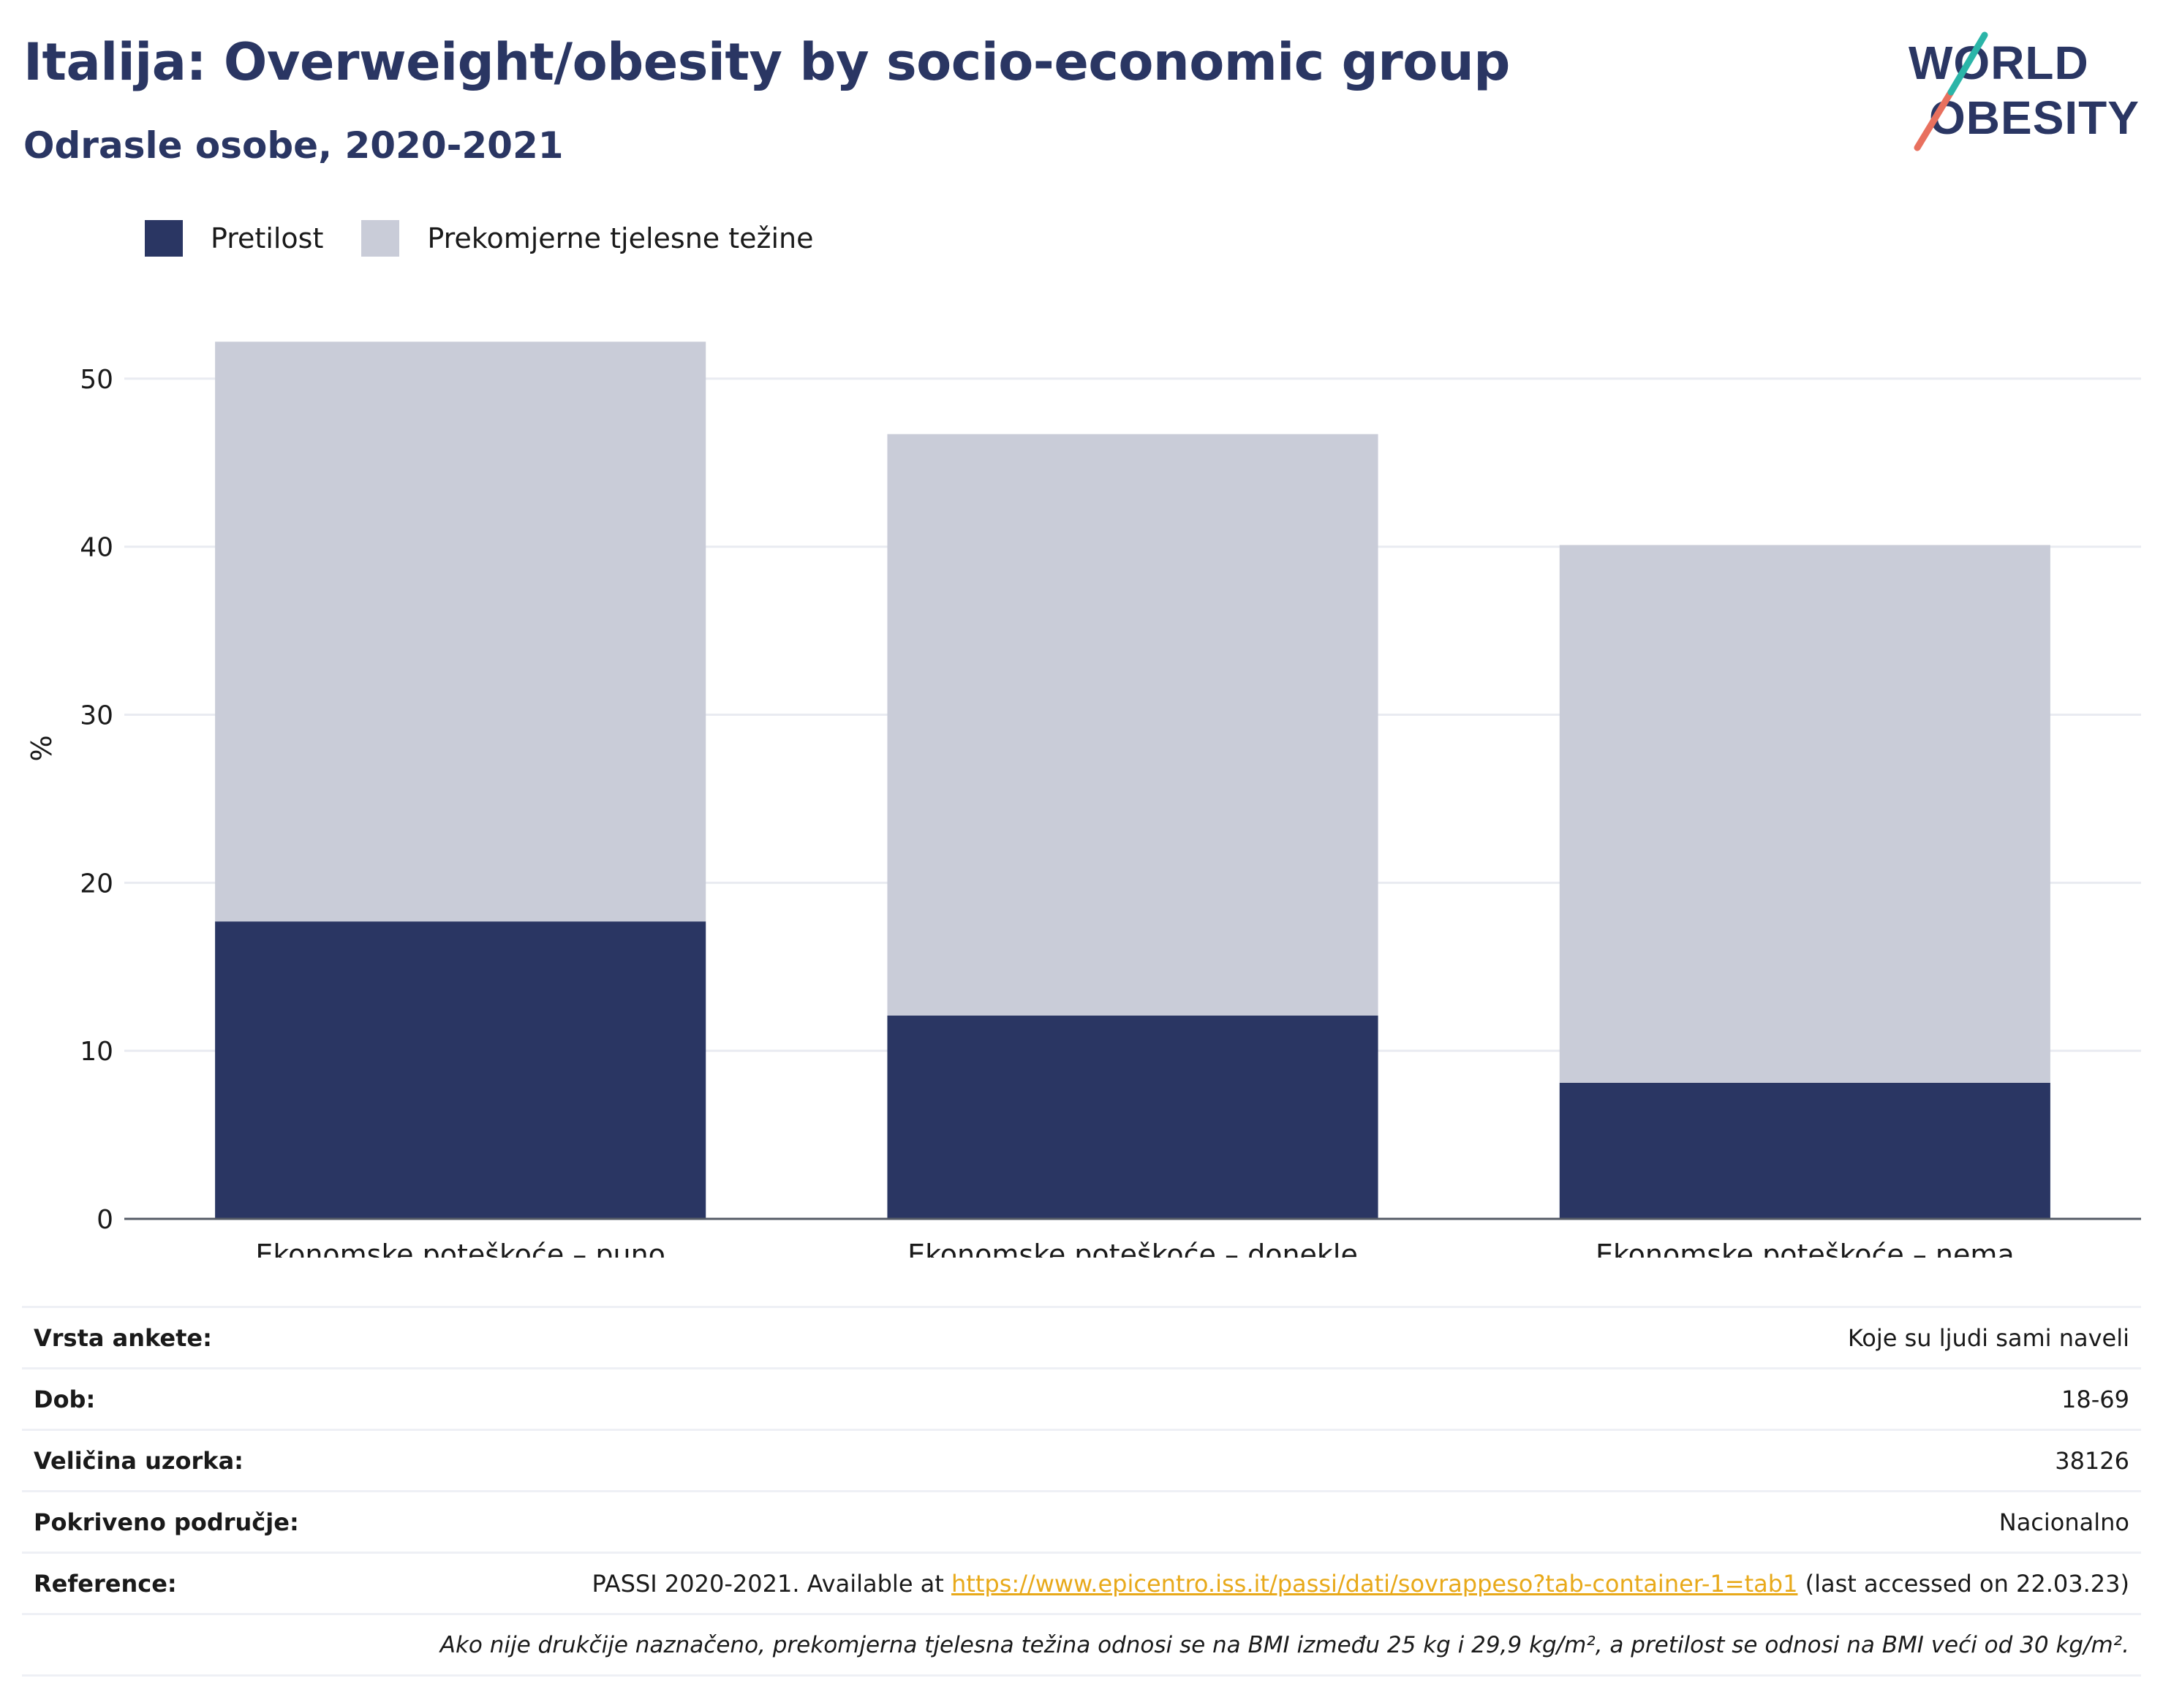 The width and height of the screenshot is (2163, 1708). What do you see at coordinates (139, 1460) in the screenshot?
I see `meta-key: Veličina uzorka:` at bounding box center [139, 1460].